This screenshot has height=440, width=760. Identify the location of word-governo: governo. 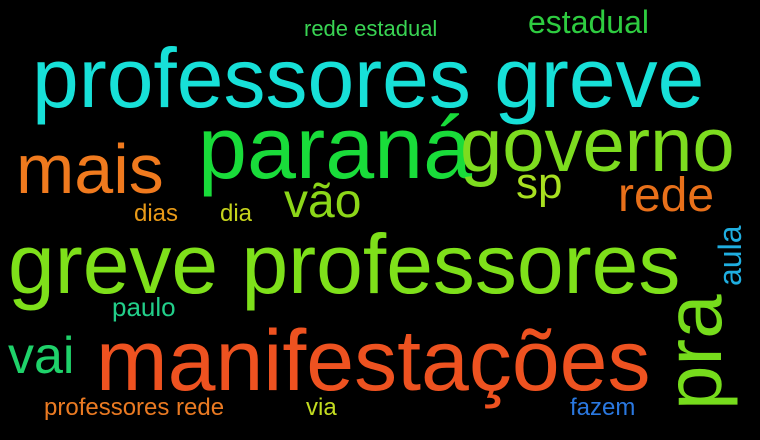
(597, 145).